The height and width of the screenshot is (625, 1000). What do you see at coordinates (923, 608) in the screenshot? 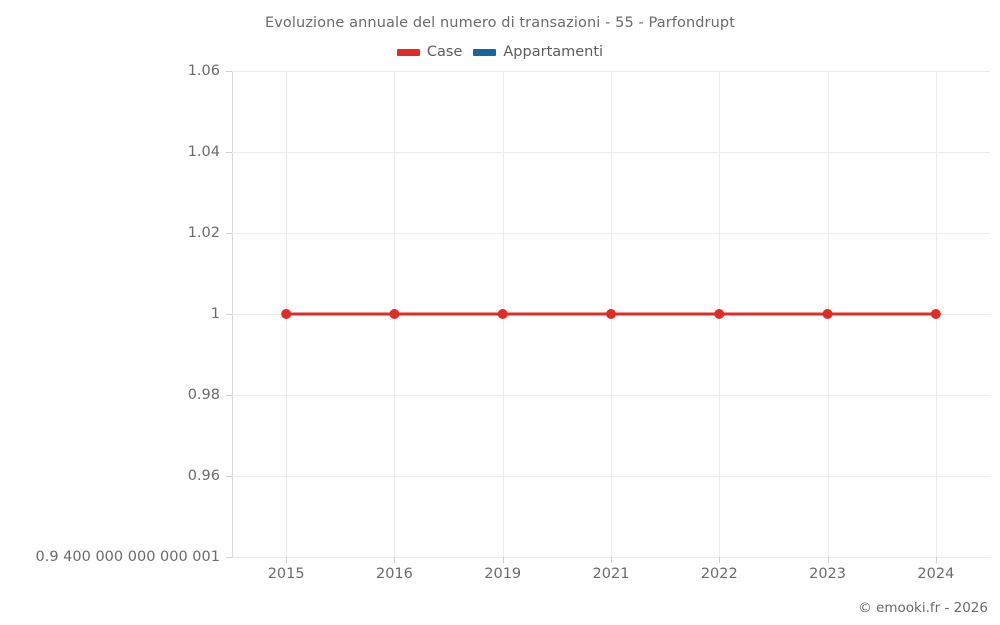
I see `footer-credit: © emooki.fr - 2026` at bounding box center [923, 608].